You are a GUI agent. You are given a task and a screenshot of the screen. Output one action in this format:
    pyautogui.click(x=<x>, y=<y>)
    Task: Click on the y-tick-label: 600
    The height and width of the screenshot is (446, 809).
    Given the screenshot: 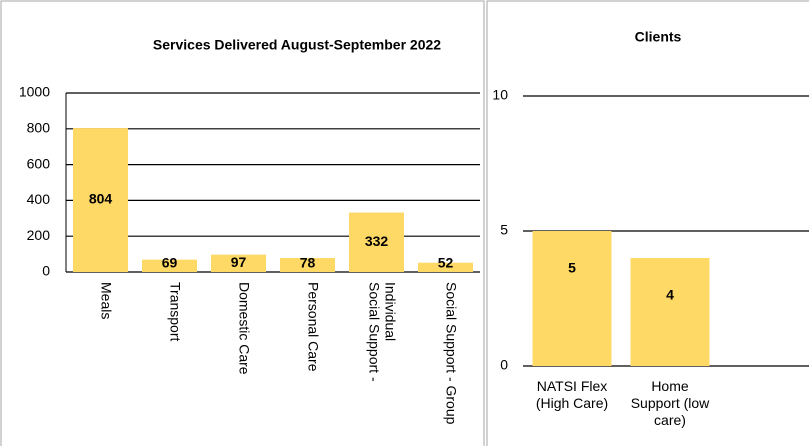 What is the action you would take?
    pyautogui.click(x=39, y=163)
    